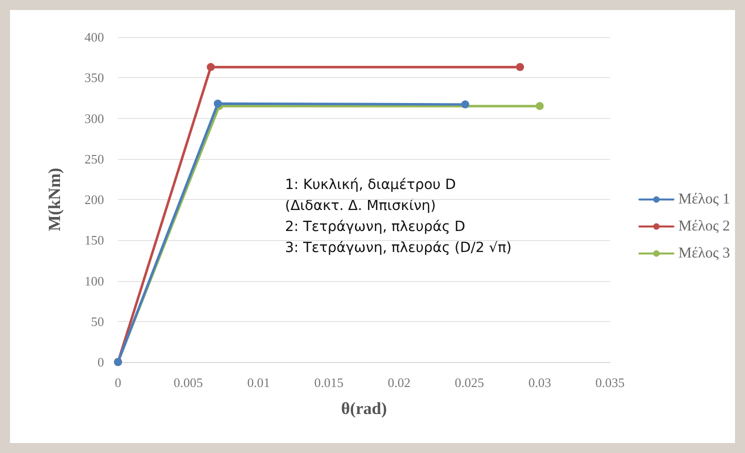  Describe the element at coordinates (360, 206) in the screenshot. I see `annotation: (Διδακτ. Δ. Μπισκίνη)` at that location.